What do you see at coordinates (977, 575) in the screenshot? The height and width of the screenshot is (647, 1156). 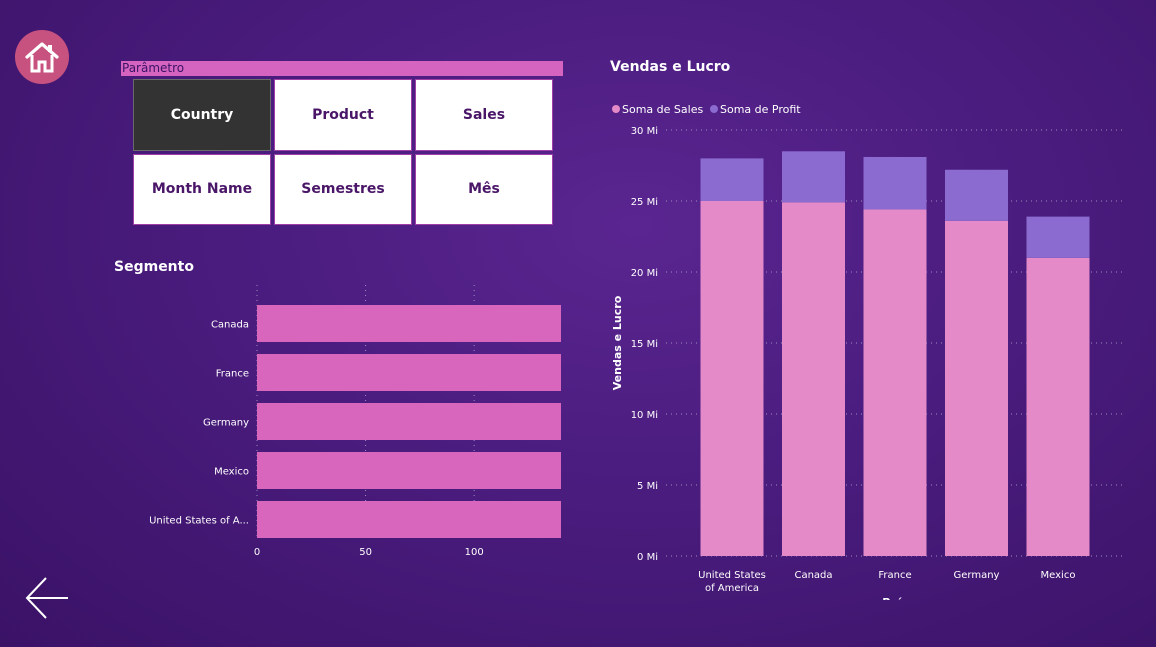 I see `vendas-x-tick-label: Germany` at bounding box center [977, 575].